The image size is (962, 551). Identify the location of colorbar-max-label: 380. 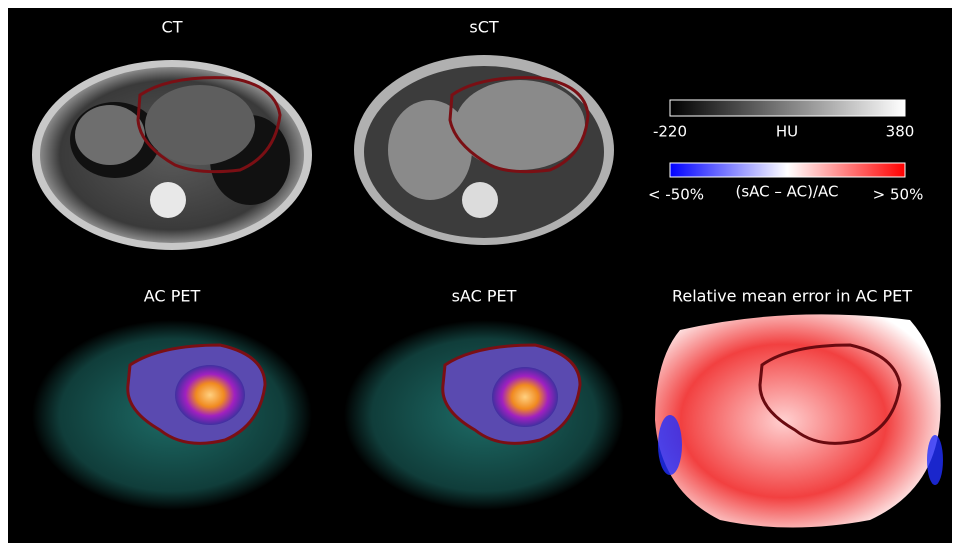
(900, 132).